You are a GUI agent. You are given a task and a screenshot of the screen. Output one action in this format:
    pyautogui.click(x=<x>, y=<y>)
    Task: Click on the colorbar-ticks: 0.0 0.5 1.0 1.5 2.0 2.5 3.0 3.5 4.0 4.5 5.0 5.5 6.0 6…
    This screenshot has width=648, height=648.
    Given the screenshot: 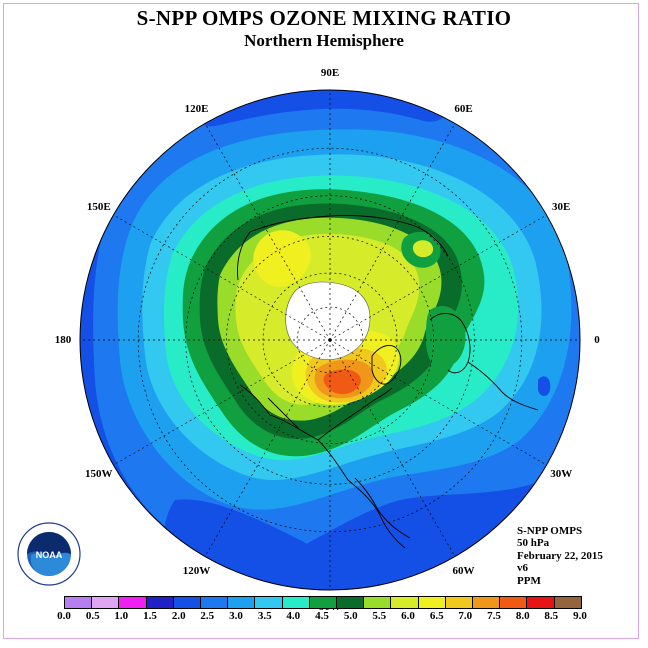 What is the action you would take?
    pyautogui.click(x=322, y=617)
    